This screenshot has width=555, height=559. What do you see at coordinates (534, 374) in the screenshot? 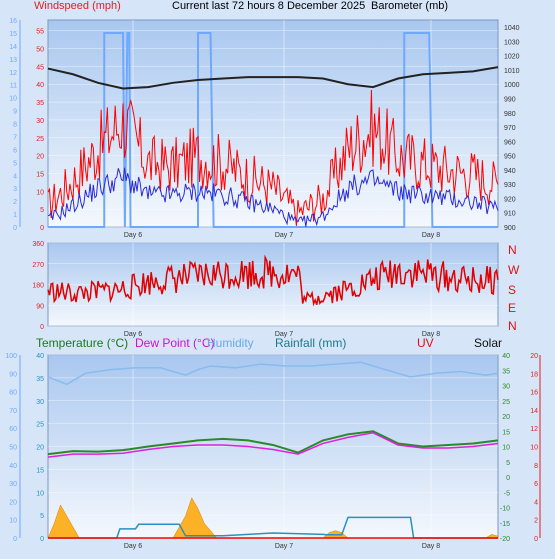
I see `uv-tick-label: 18` at bounding box center [534, 374].